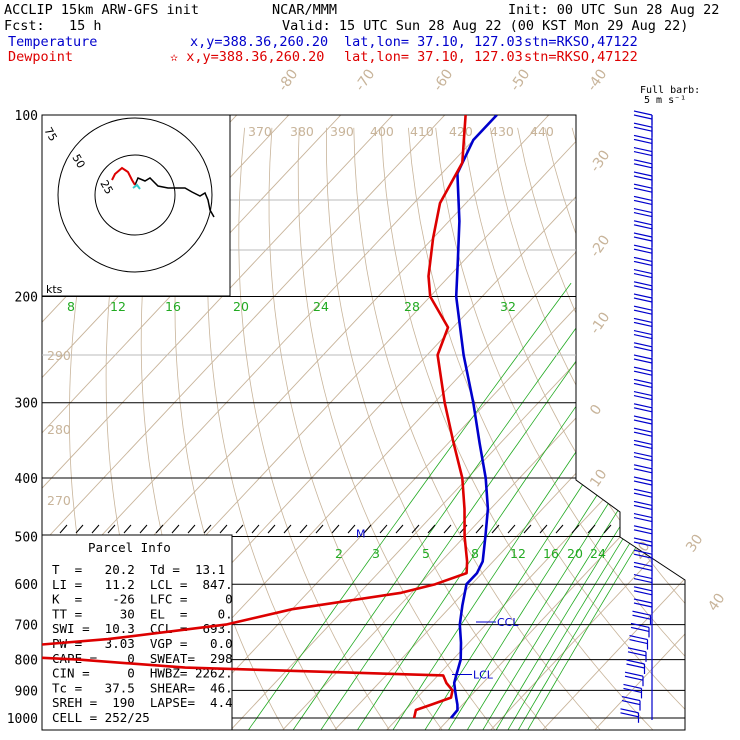 This screenshot has height=740, width=740. Describe the element at coordinates (475, 553) in the screenshot. I see `mixing-ratio-tick-label: 8` at that location.